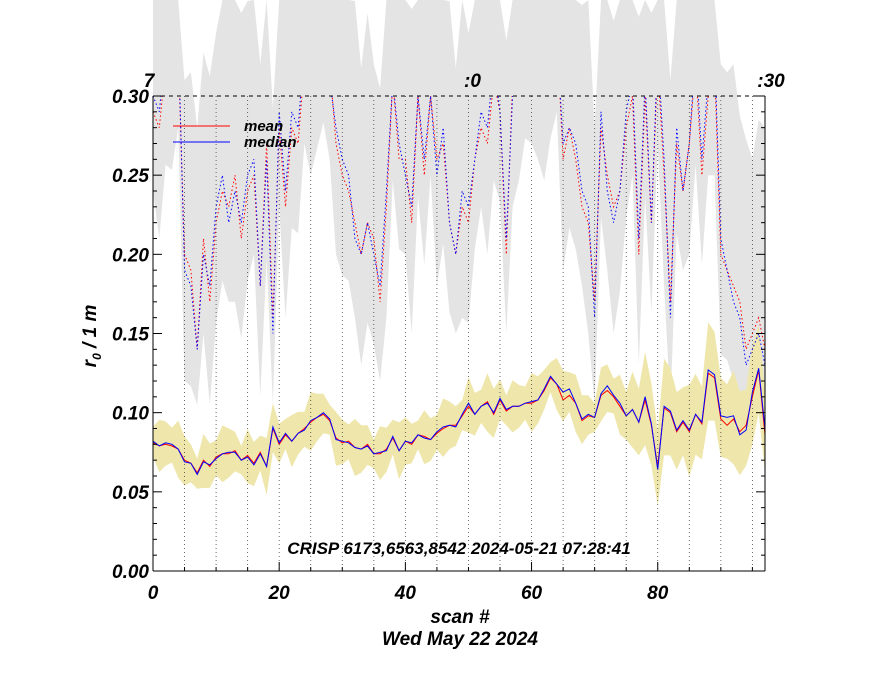 Image resolution: width=880 pixels, height=680 pixels. What do you see at coordinates (90, 329) in the screenshot?
I see `y-axis-label-rest: / 1 m` at bounding box center [90, 329].